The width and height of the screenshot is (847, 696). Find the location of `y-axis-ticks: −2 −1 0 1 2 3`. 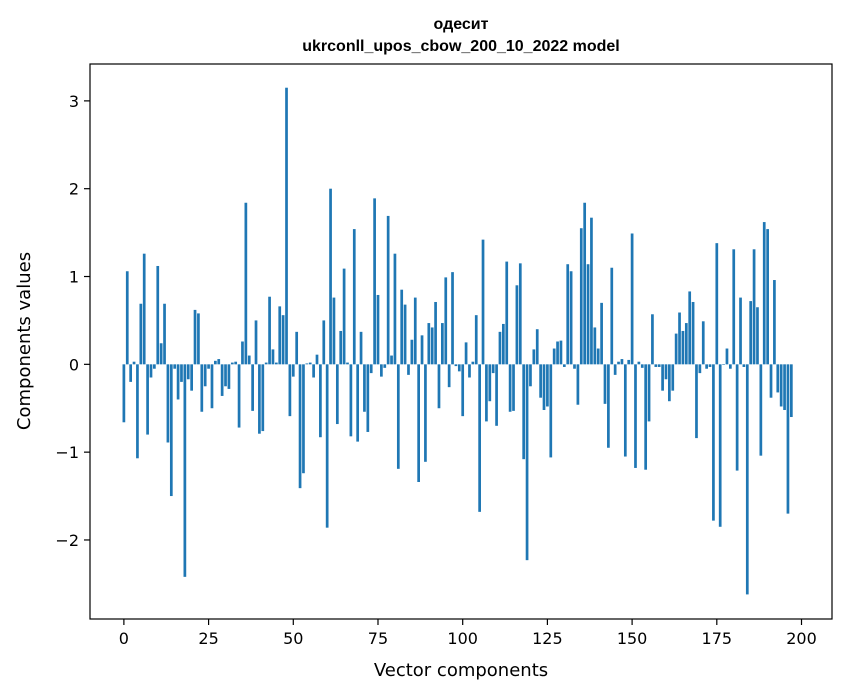

y-axis-ticks: −2 −1 0 1 2 3 is located at coordinates (72, 321).